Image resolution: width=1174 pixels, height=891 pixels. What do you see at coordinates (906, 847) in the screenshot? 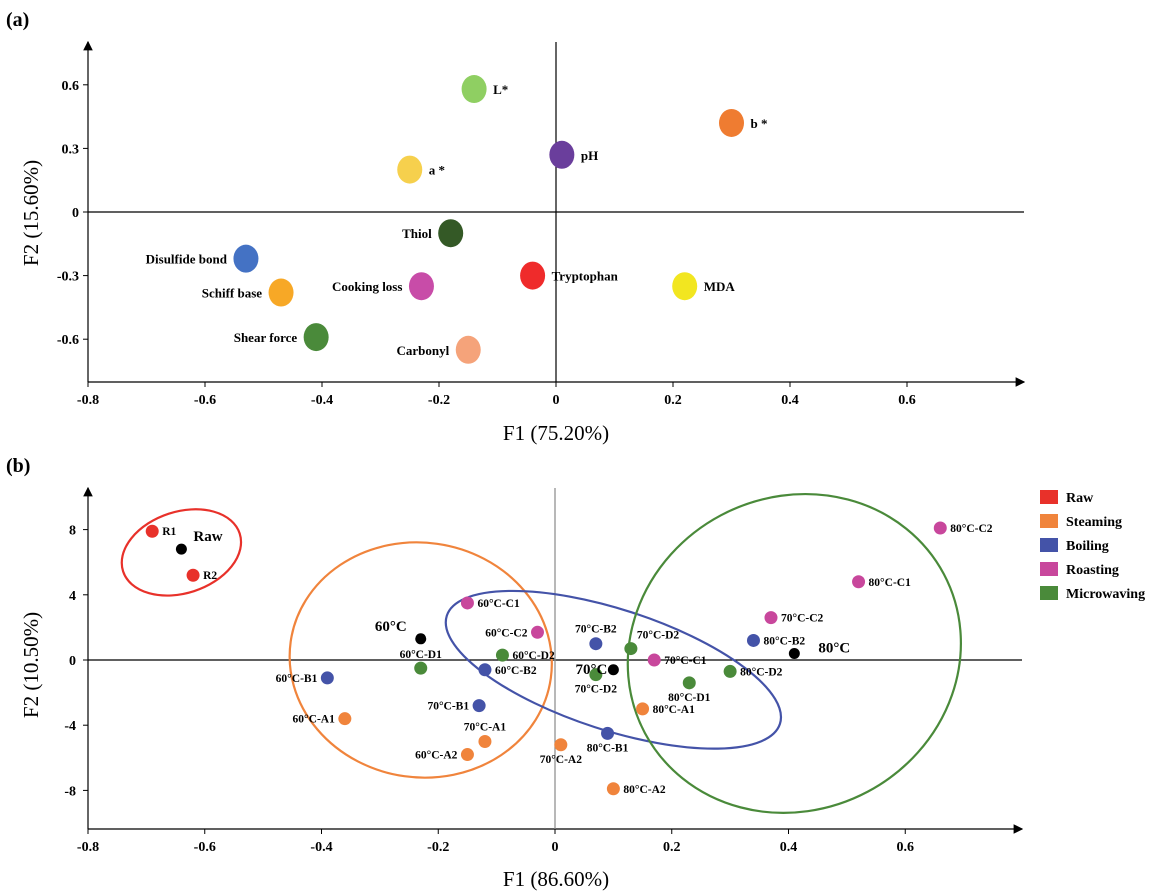
I see `b-x-tick-label: 0.6` at bounding box center [906, 847].